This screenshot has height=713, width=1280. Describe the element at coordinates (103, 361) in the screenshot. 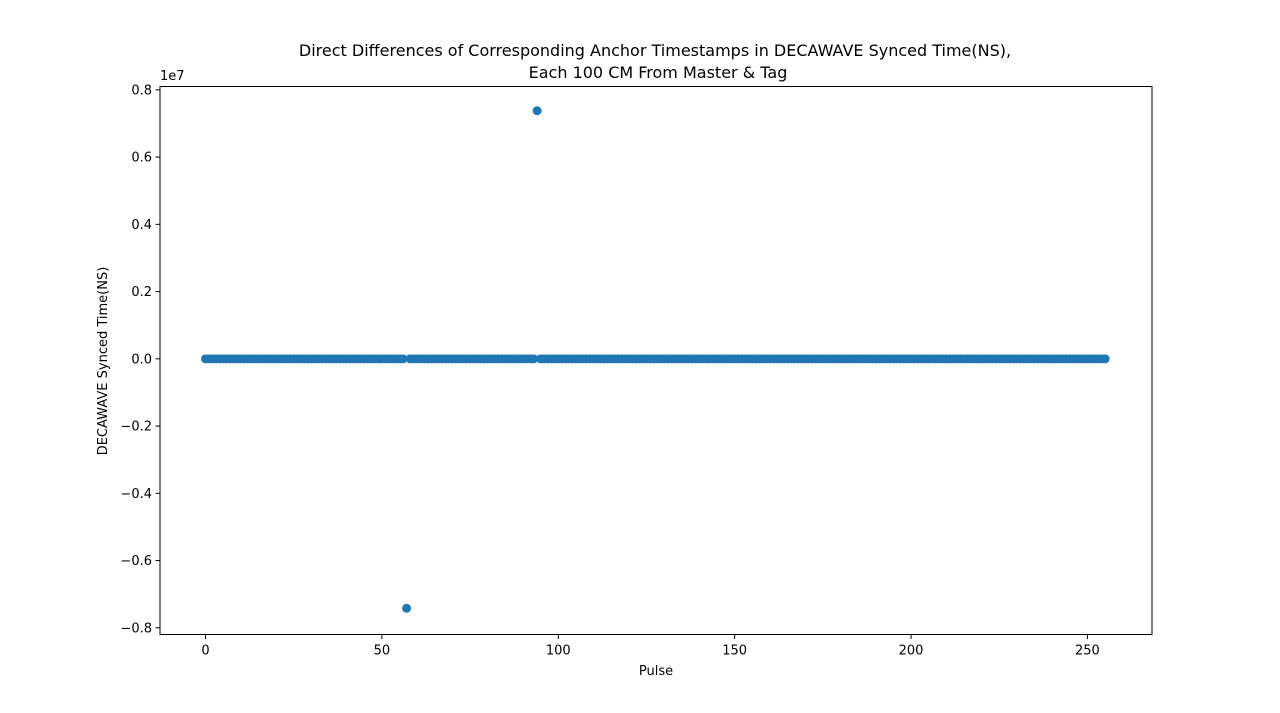

I see `y-axis-label: DECAWAVE Synced Time(NS)` at that location.